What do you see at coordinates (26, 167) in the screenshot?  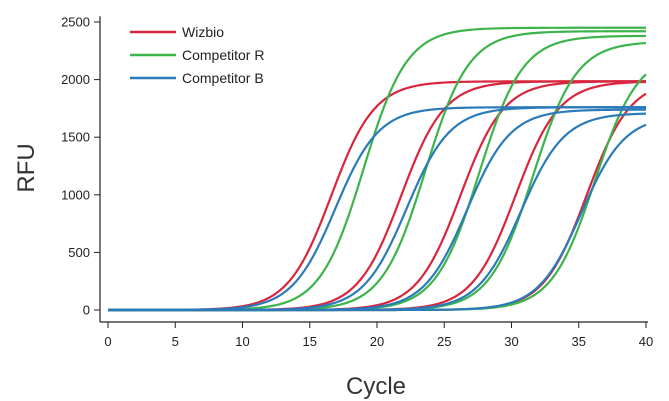 I see `y-axis-title: RFU` at bounding box center [26, 167].